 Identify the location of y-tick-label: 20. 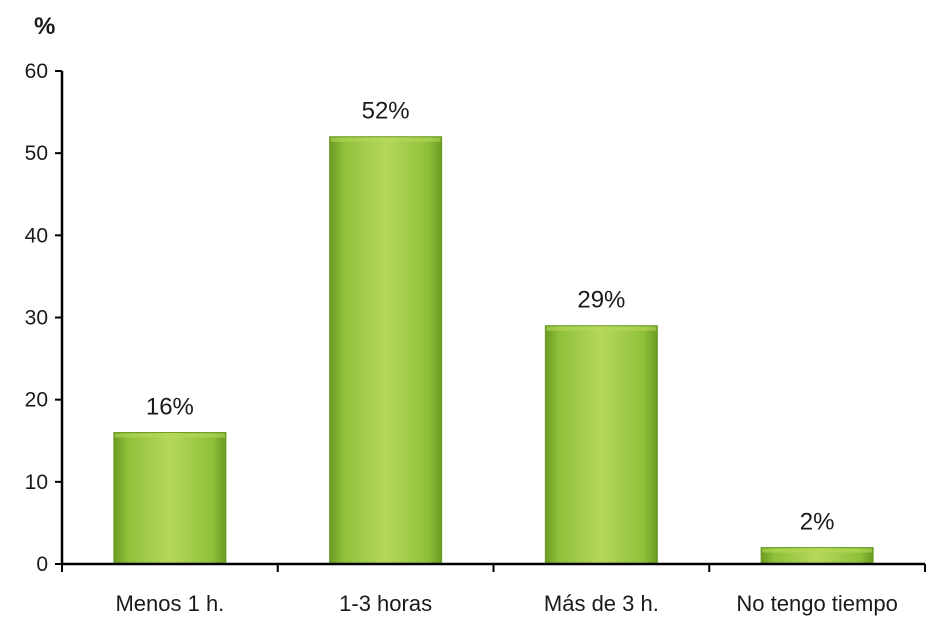
(36, 400).